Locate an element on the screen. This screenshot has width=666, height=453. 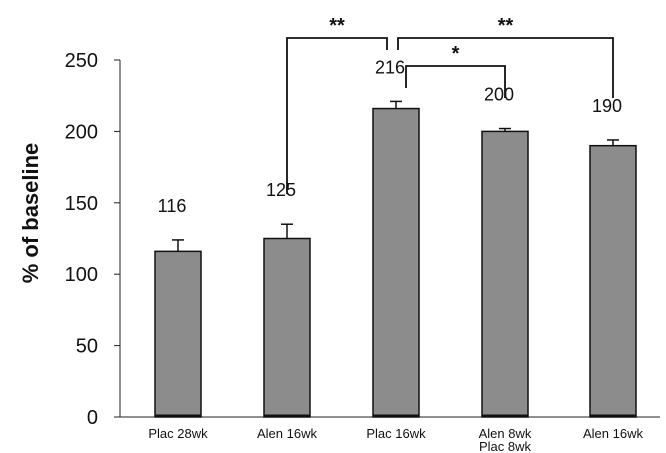
y-tick-label: 0 is located at coordinates (92, 418).